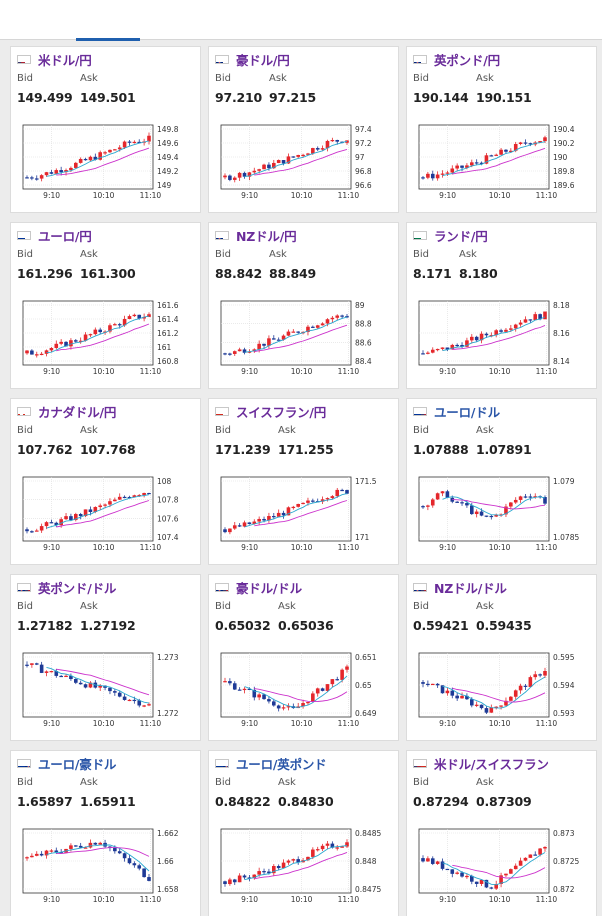  Describe the element at coordinates (281, 764) in the screenshot. I see `pair-name: ユーロ/英ポンド` at that location.